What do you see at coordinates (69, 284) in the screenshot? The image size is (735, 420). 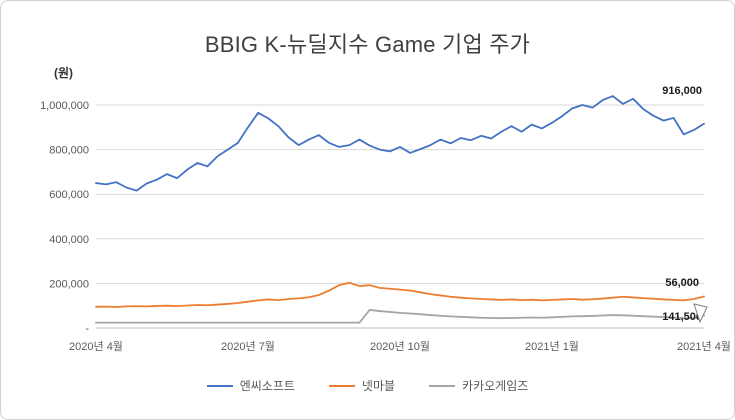 I see `y-axis-tick-label: 200,000` at bounding box center [69, 284].